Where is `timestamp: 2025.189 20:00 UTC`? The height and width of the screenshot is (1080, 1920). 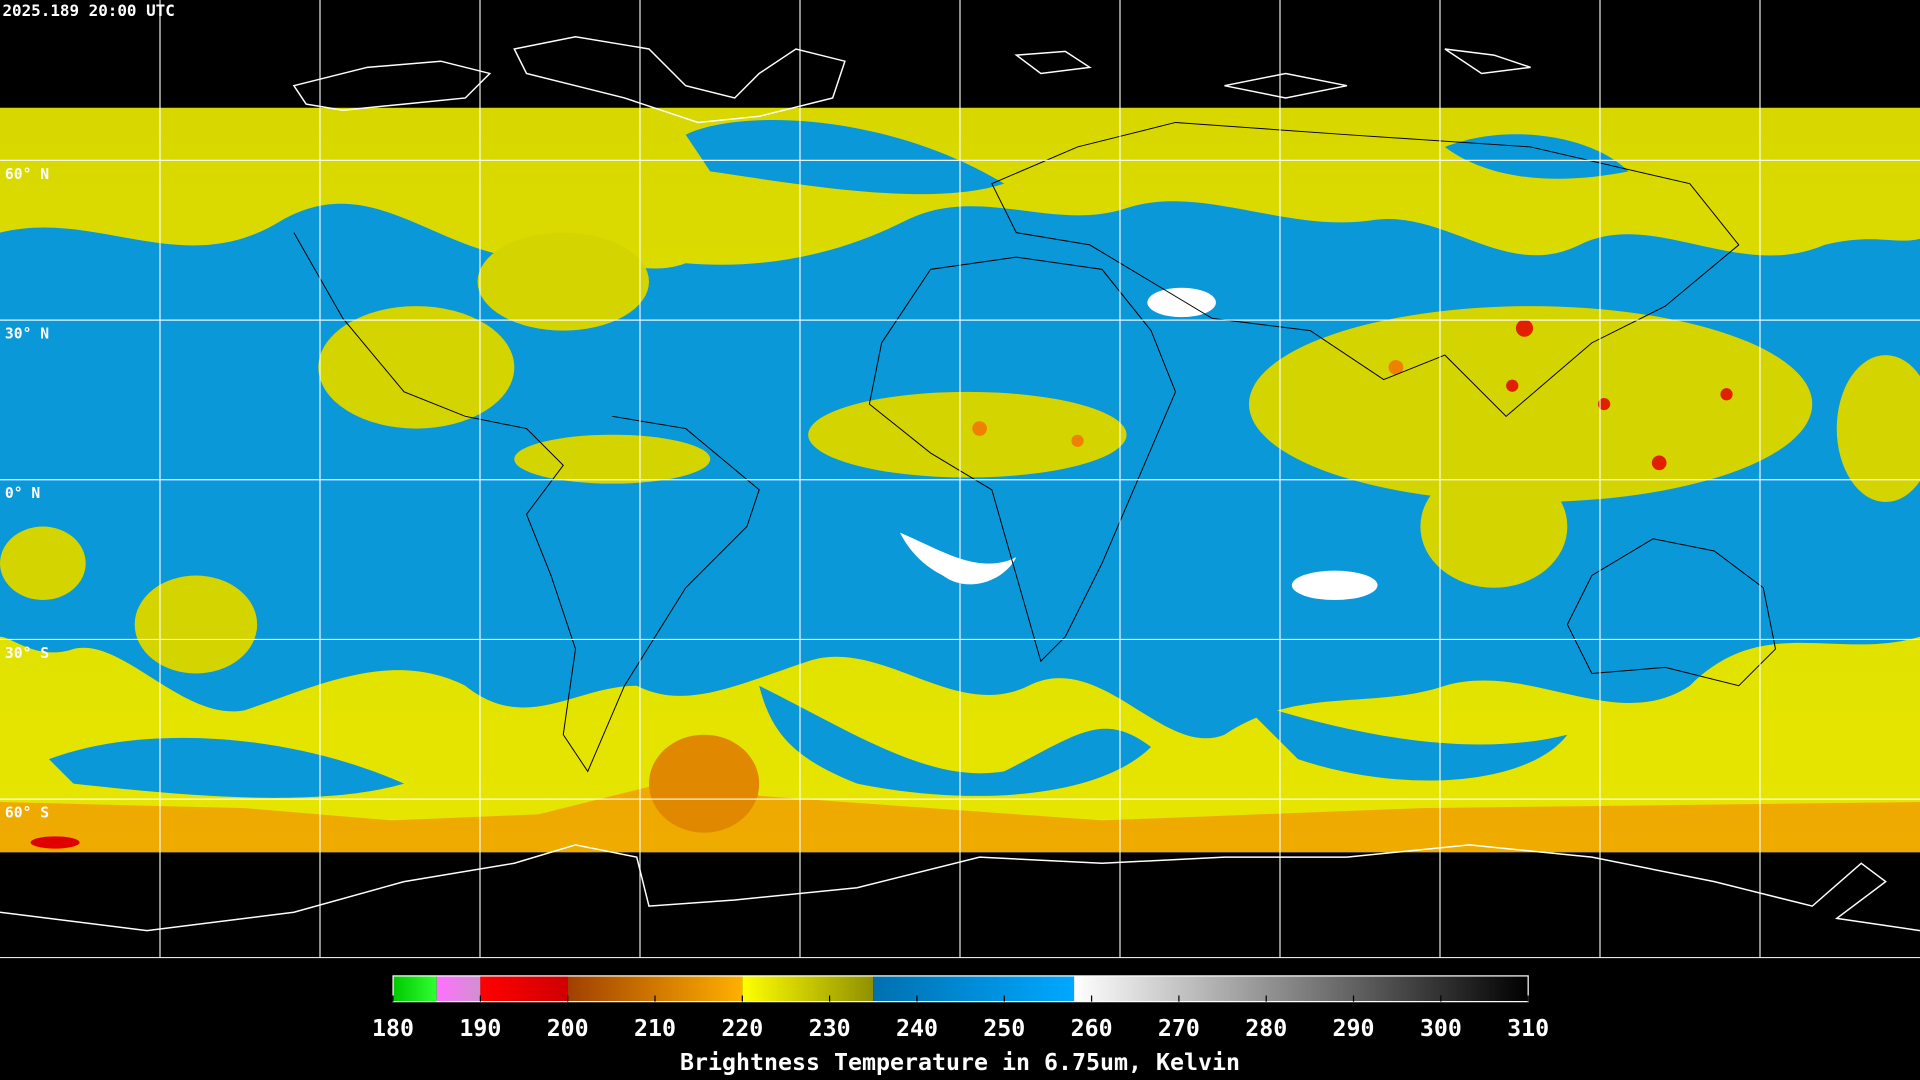
timestamp: 2025.189 20:00 UTC is located at coordinates (88, 10).